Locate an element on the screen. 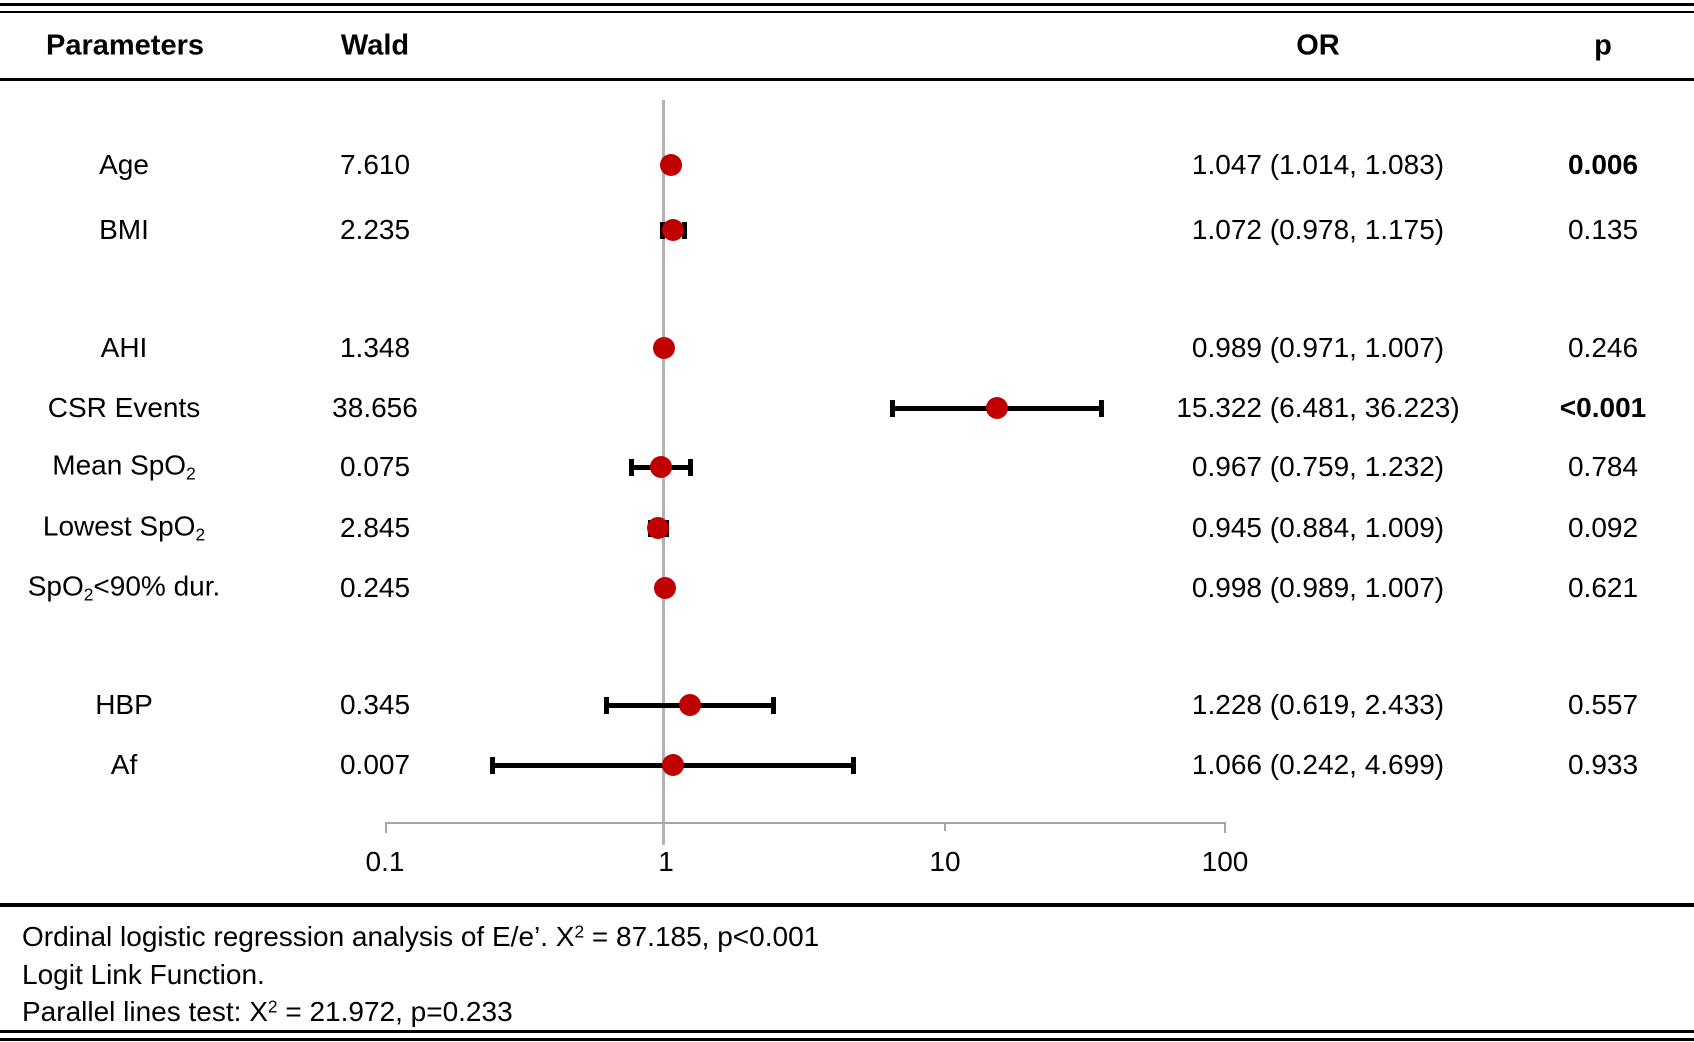 The image size is (1694, 1042). row-wald-value: 2.845 is located at coordinates (375, 527).